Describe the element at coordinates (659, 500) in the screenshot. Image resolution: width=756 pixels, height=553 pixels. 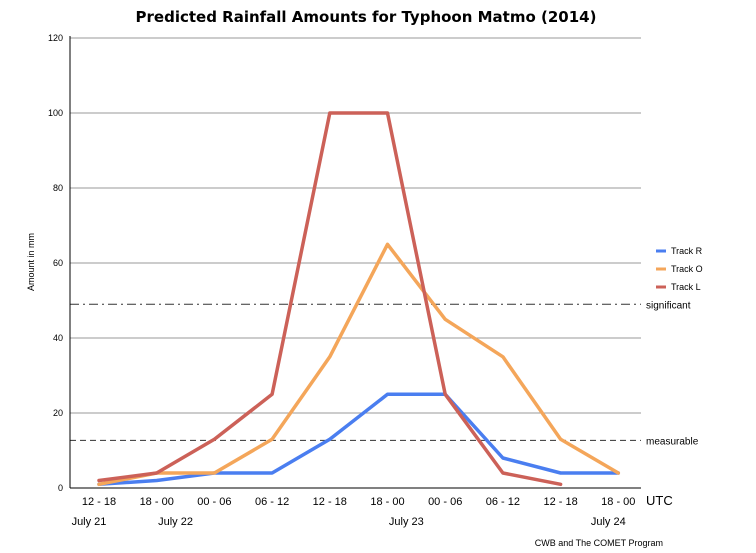
I see `x-axis-unit: UTC` at that location.